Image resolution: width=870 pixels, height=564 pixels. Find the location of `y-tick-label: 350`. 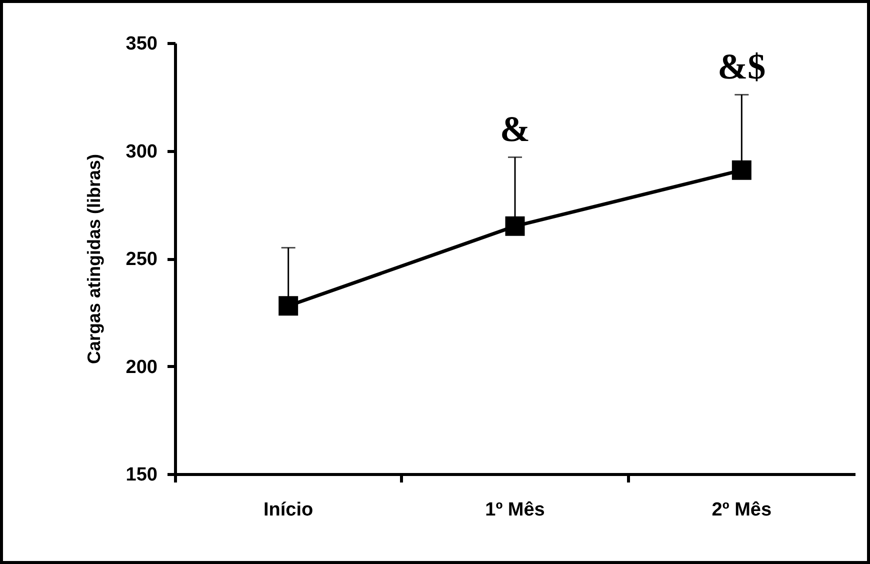

y-tick-label: 350 is located at coordinates (142, 44).